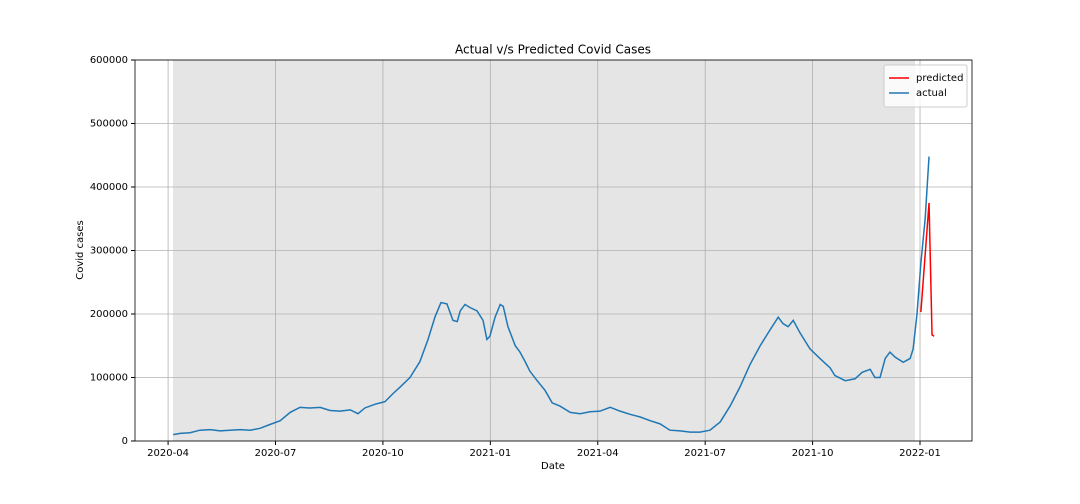  What do you see at coordinates (168, 453) in the screenshot?
I see `x-tick-label: 2020-04` at bounding box center [168, 453].